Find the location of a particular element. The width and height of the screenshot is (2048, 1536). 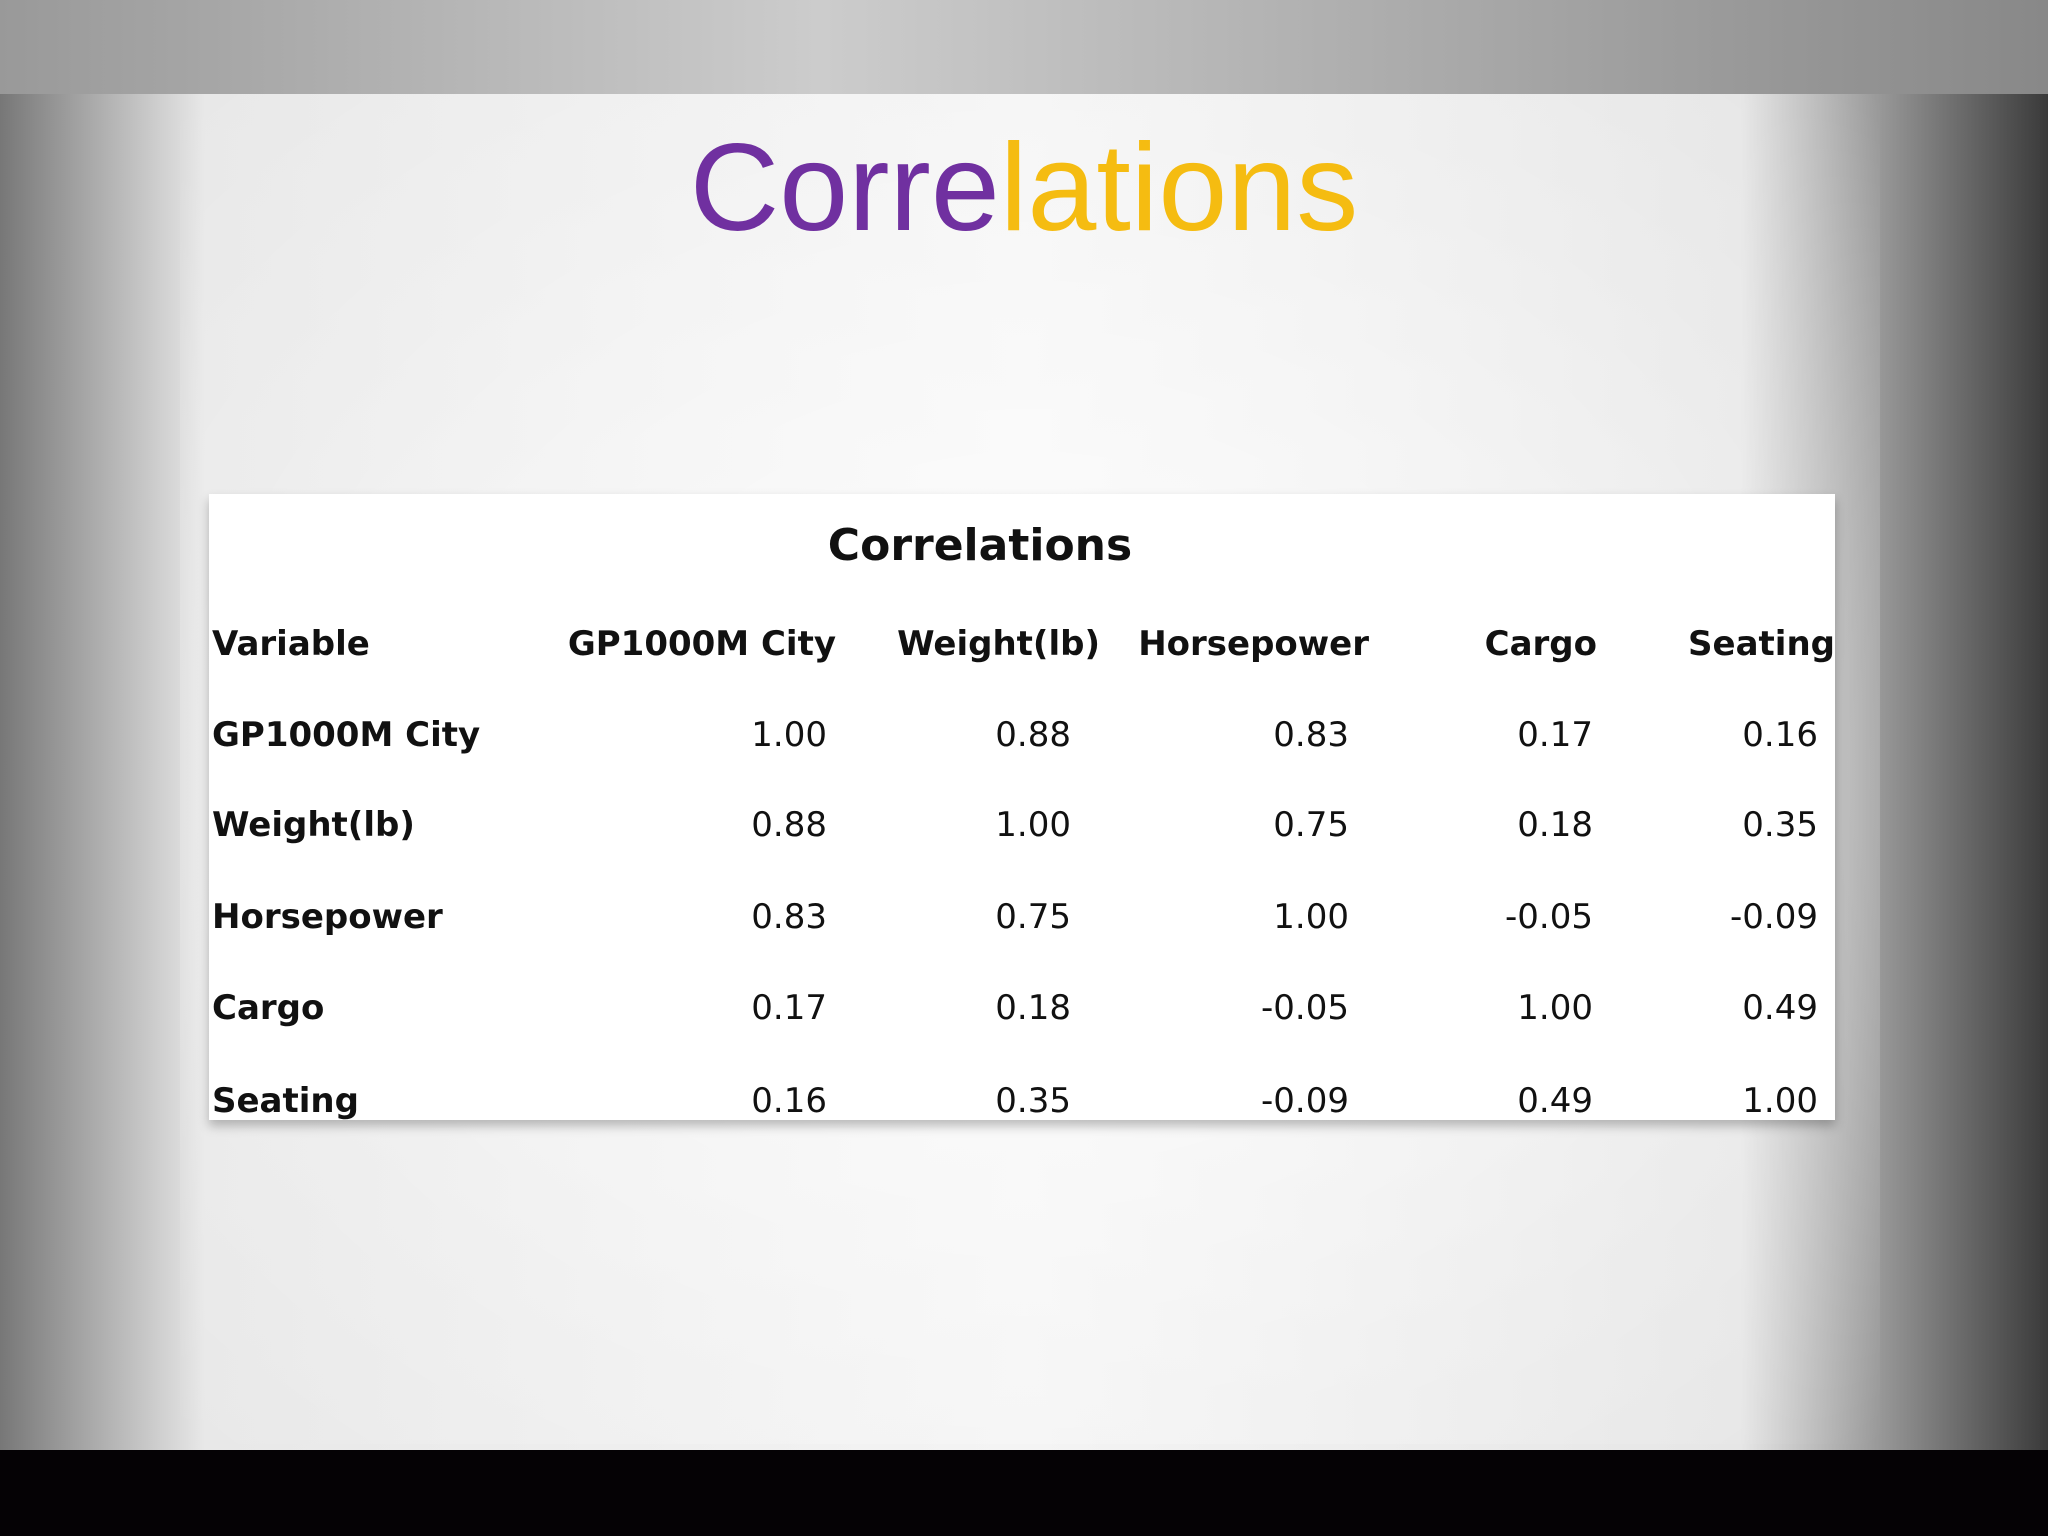

row-label: Horsepower is located at coordinates (327, 917).